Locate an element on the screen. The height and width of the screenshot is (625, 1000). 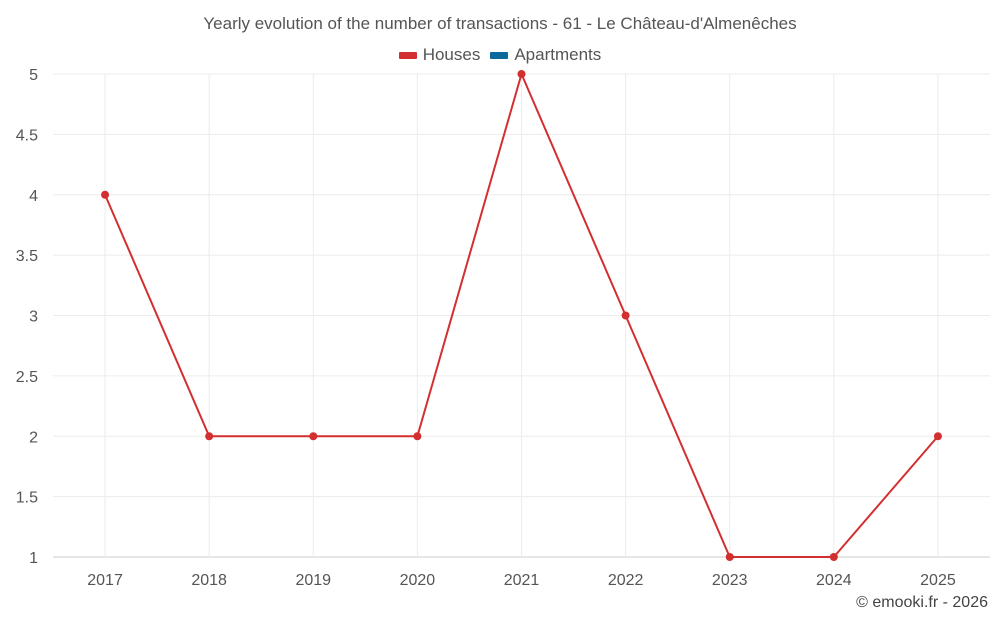
y-tick-label: 1 is located at coordinates (33, 558).